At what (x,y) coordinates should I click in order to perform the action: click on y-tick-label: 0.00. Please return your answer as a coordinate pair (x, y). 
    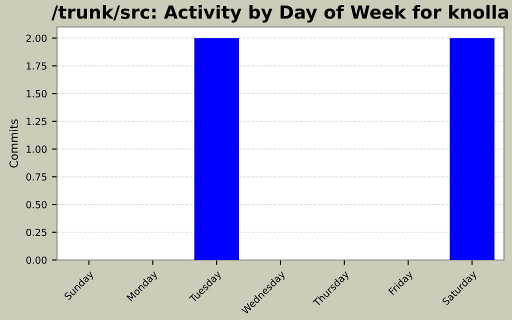
    Looking at the image, I should click on (36, 260).